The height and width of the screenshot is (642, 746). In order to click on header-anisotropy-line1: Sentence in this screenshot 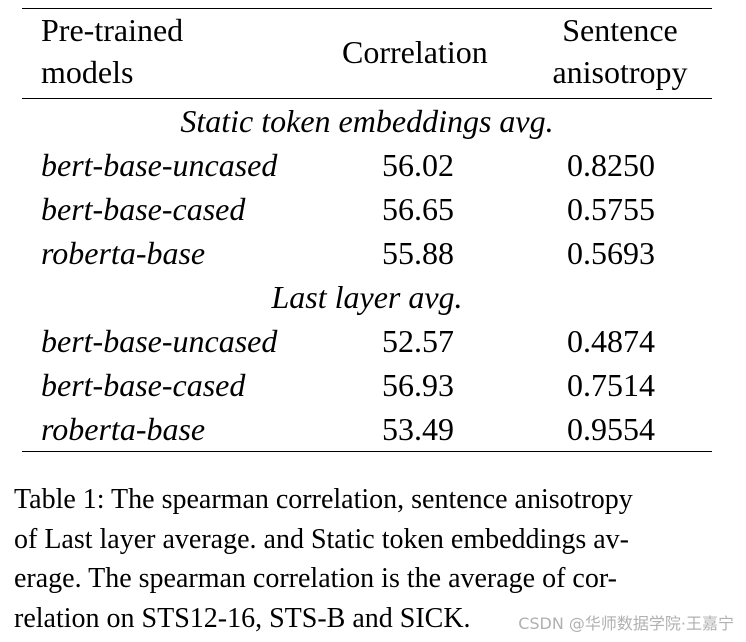, I will do `click(620, 30)`.